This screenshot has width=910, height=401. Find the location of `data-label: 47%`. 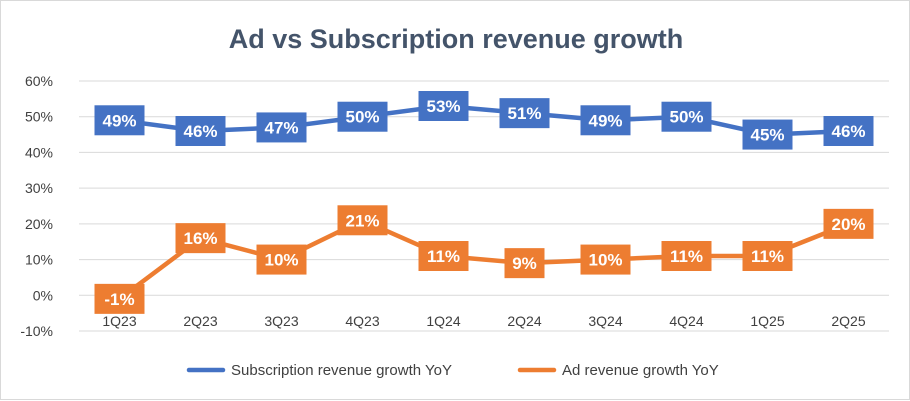

data-label: 47% is located at coordinates (281, 127).